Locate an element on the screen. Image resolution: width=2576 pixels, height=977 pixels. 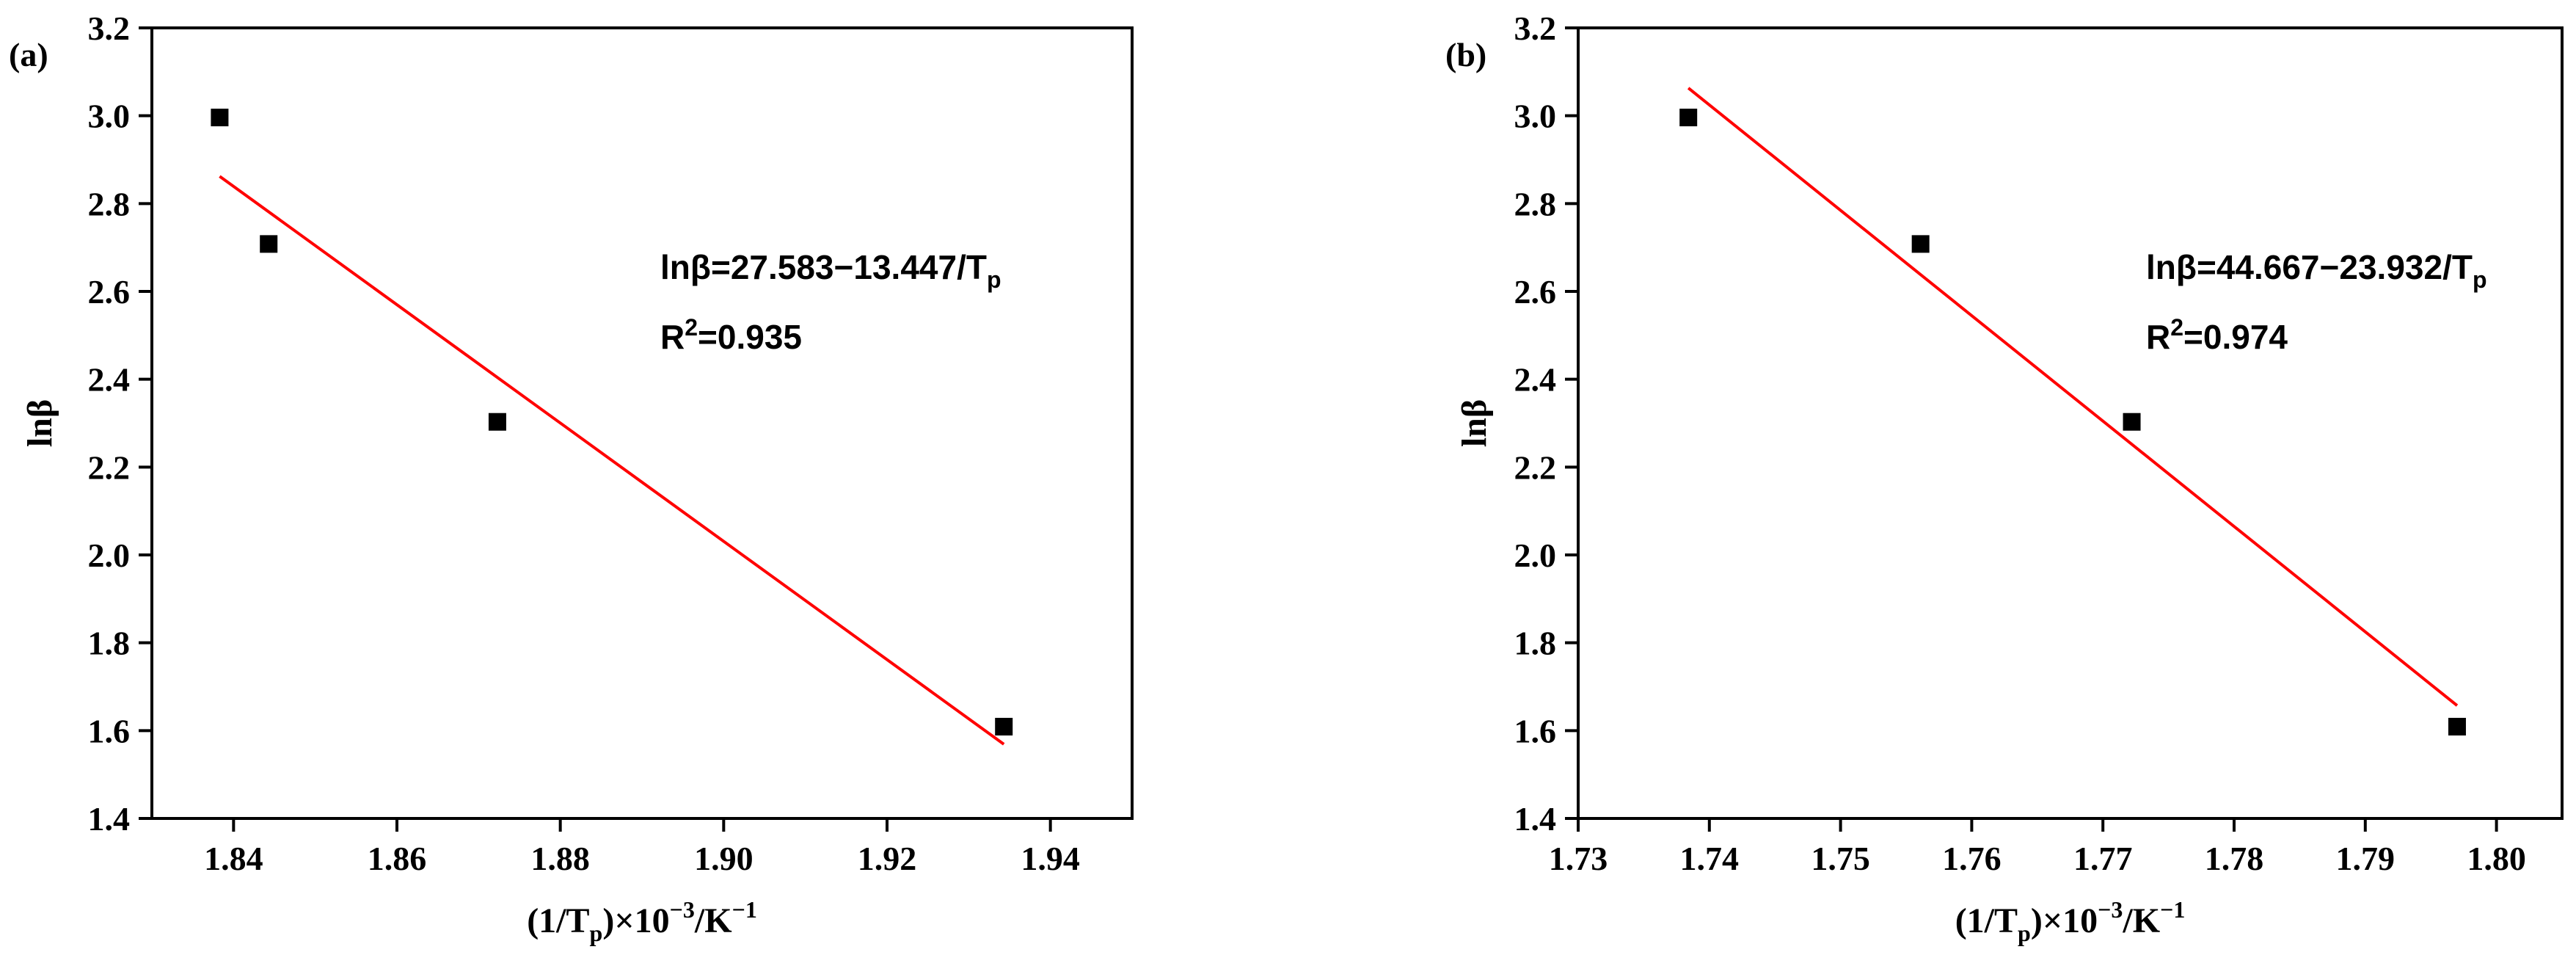
x-tick-label: 1.92 is located at coordinates (888, 858).